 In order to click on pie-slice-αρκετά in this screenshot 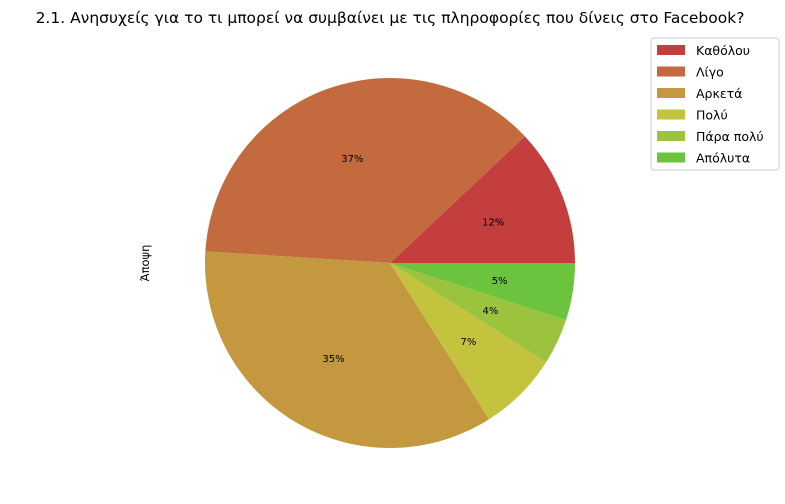, I will do `click(347, 349)`.